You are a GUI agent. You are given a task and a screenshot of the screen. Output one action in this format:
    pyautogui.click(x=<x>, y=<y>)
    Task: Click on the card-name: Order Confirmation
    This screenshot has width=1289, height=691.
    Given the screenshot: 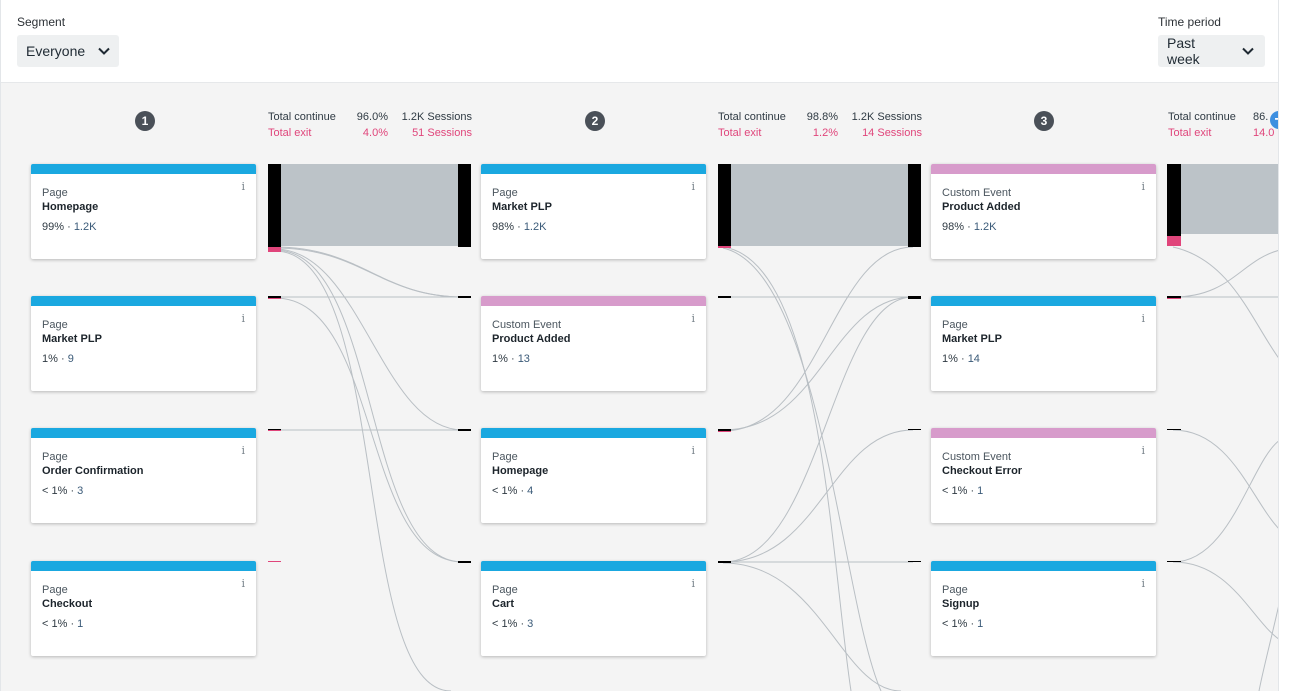 What is the action you would take?
    pyautogui.click(x=93, y=471)
    